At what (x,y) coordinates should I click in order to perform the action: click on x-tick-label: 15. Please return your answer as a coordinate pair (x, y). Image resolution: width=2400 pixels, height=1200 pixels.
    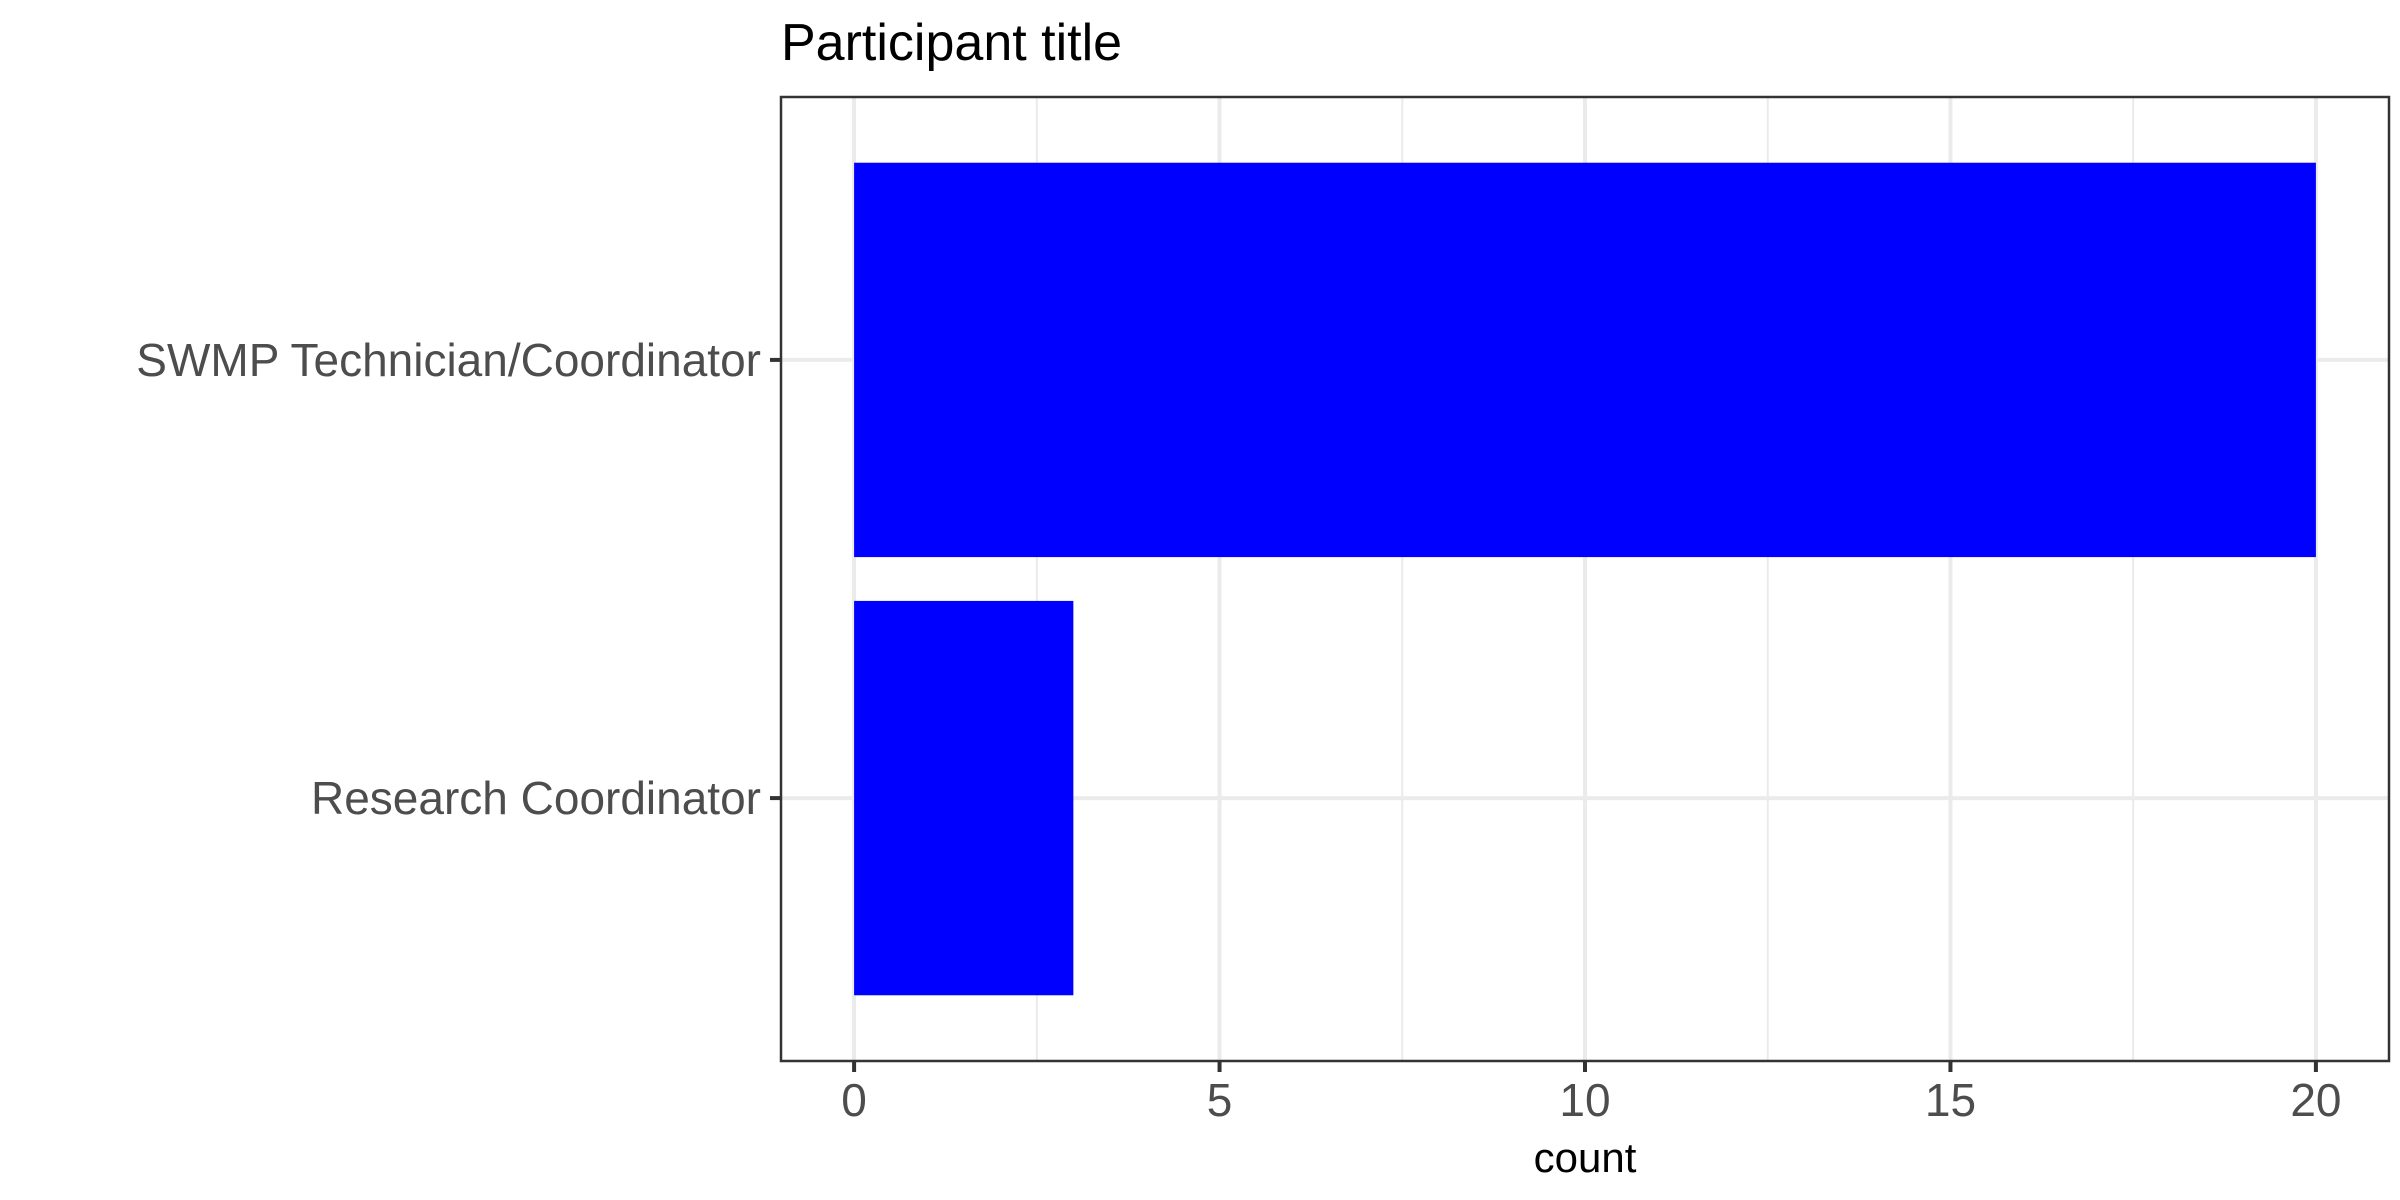
    Looking at the image, I should click on (1950, 1100).